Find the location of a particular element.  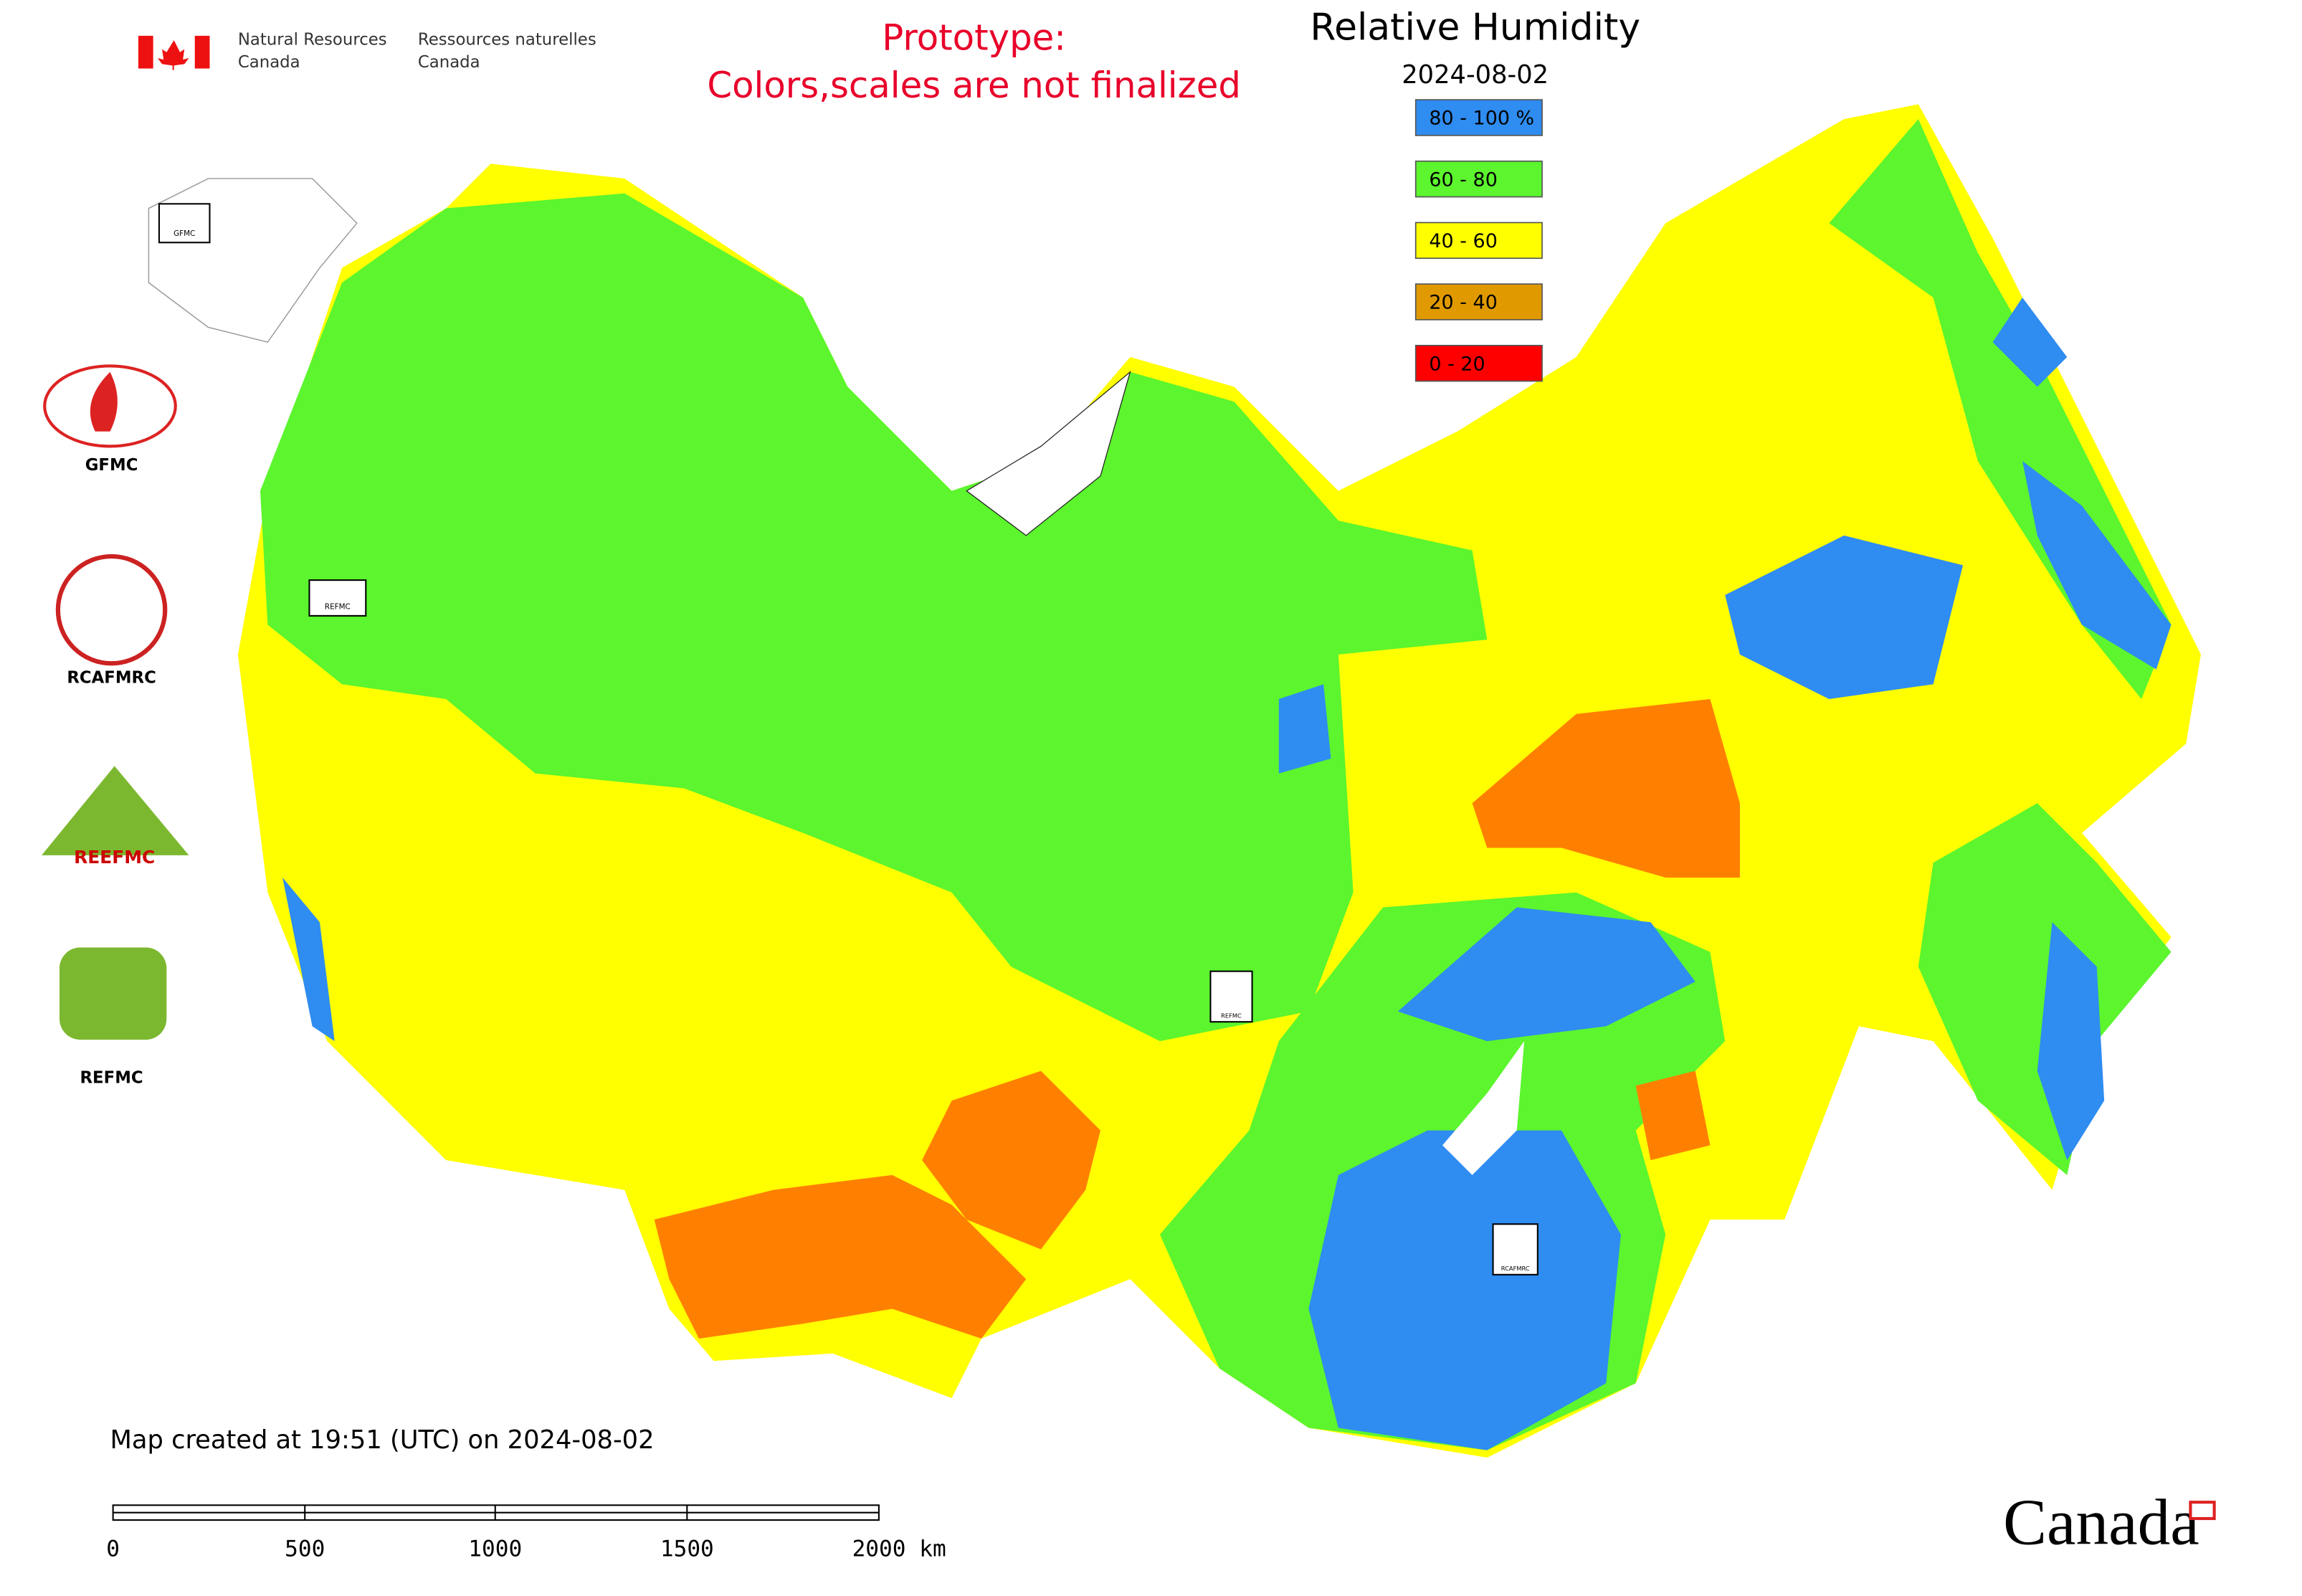

title: Relative Humidity is located at coordinates (1475, 27).